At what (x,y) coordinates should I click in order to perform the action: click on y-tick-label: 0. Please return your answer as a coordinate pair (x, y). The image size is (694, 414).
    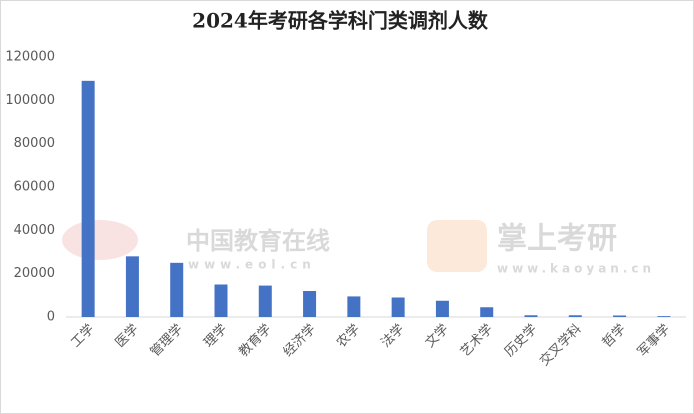
    Looking at the image, I should click on (51, 317).